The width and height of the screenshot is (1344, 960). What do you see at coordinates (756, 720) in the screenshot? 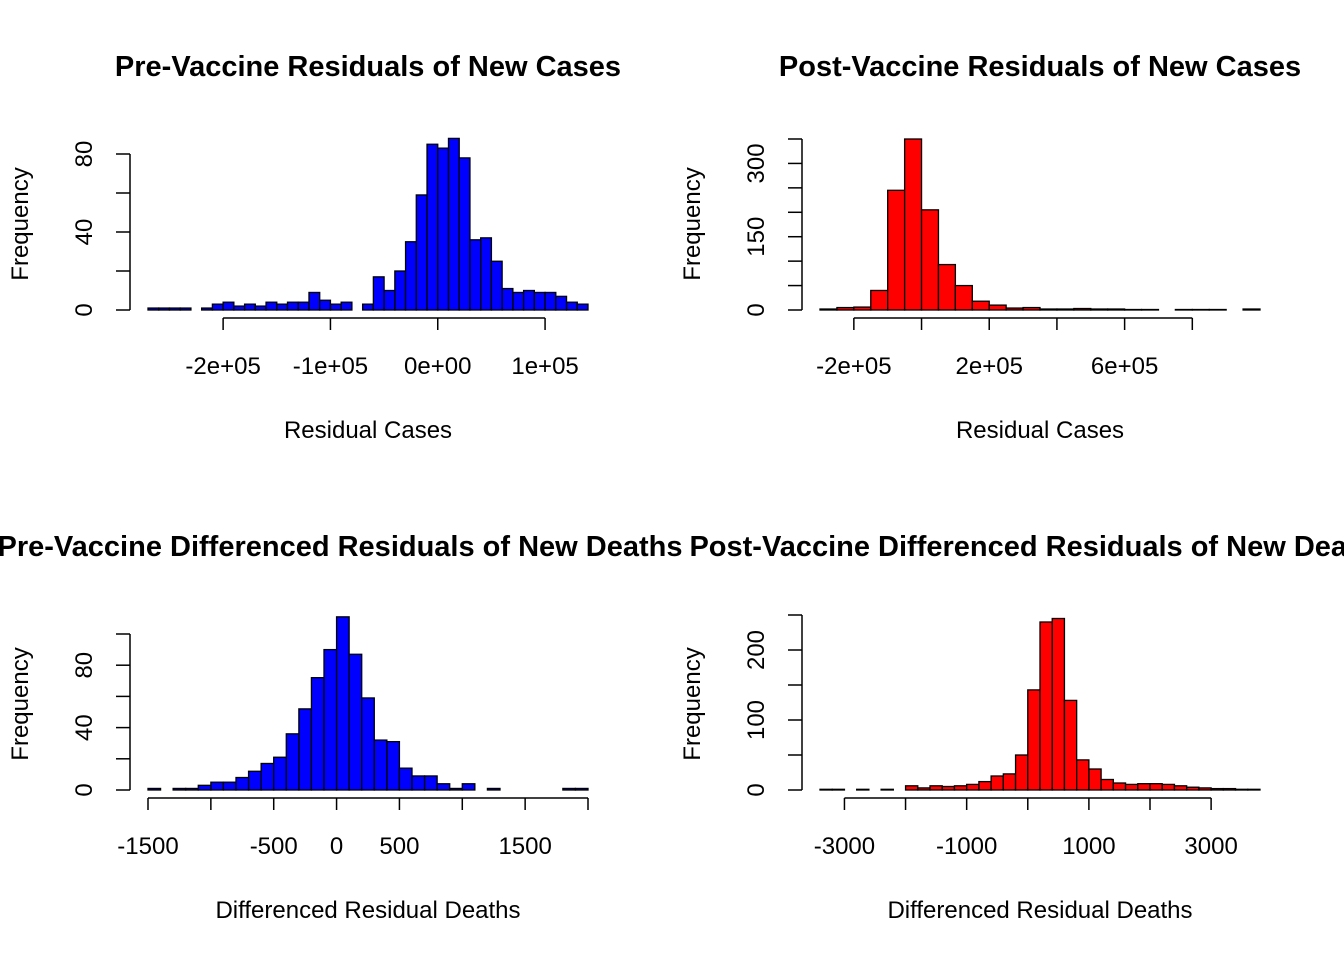
I see `y-tick-label: 100` at bounding box center [756, 720].